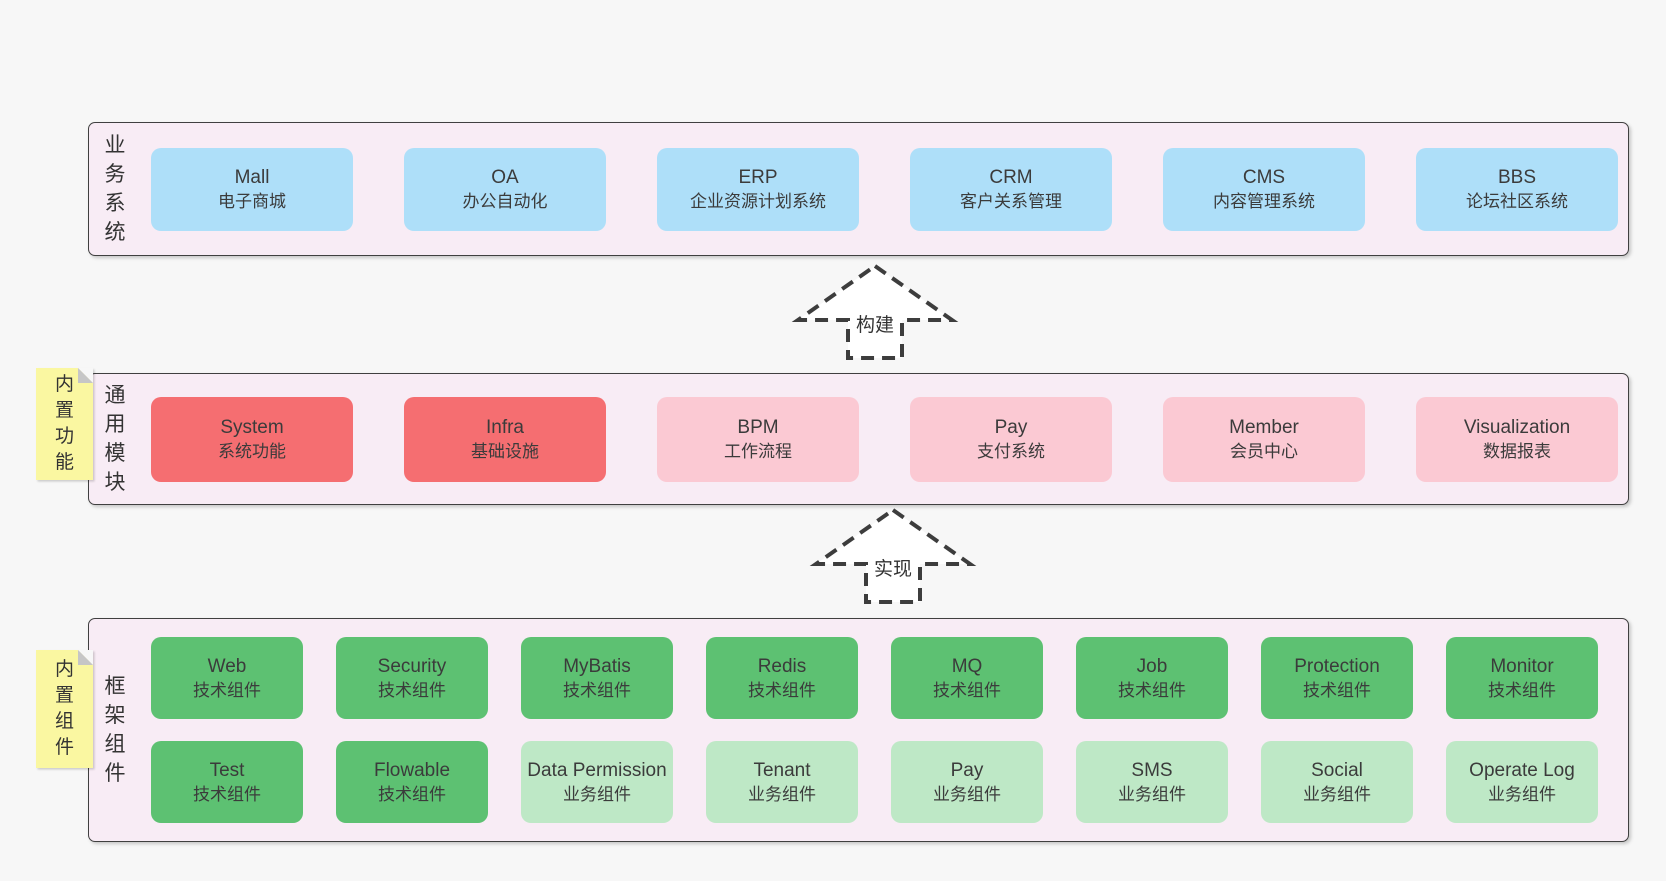  I want to click on box-sms: SMS 业务组件, so click(1152, 782).